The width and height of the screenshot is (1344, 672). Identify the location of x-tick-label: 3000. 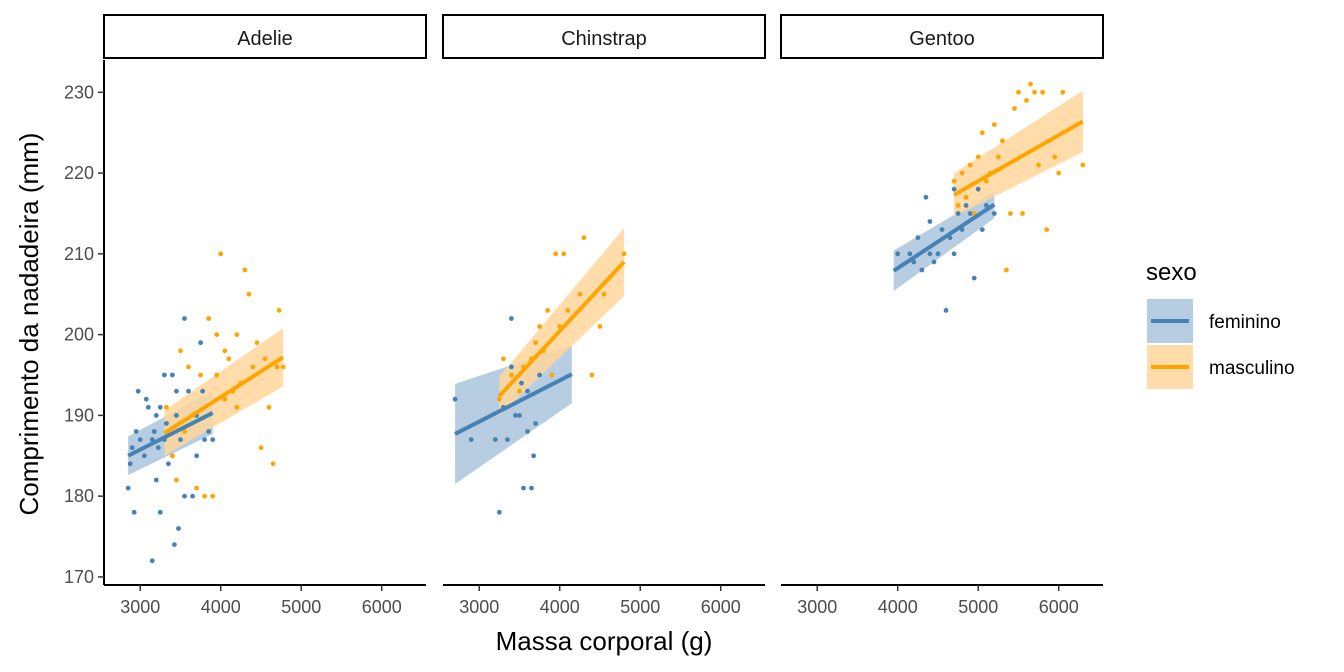
(817, 607).